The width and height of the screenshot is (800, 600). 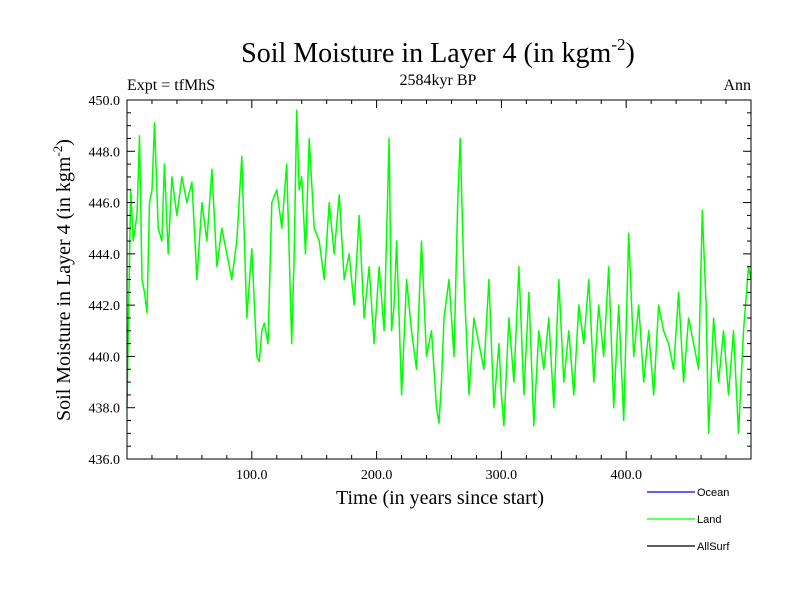 I want to click on x-tick-label: 400.0, so click(x=626, y=475).